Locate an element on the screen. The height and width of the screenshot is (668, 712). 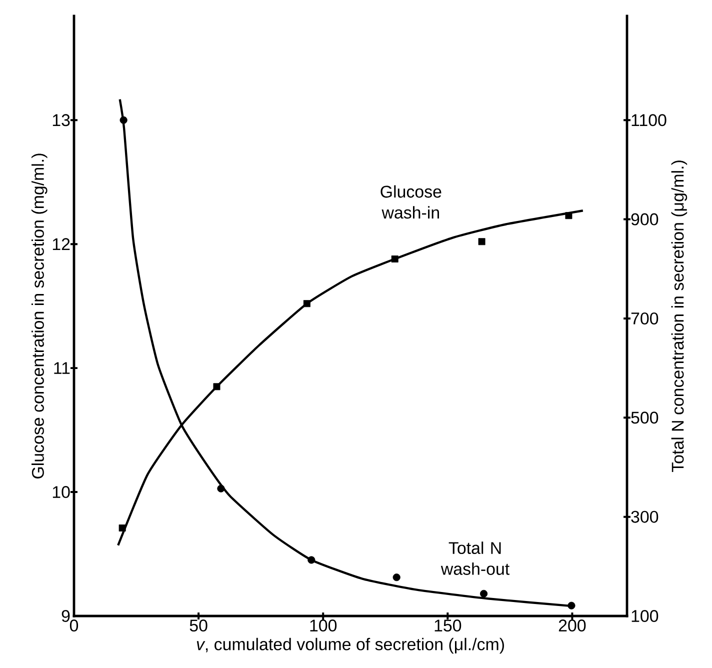
y2-tick-label: 1100 is located at coordinates (649, 120).